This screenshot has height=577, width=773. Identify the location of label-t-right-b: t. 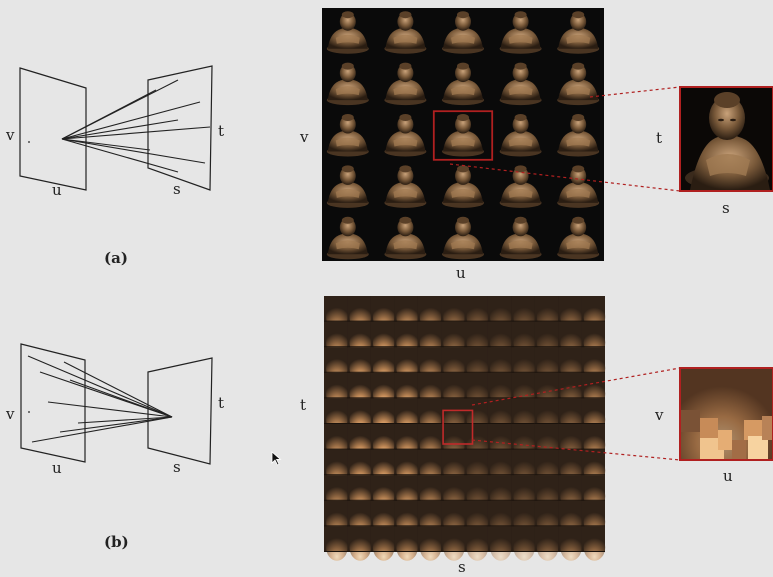
(221, 403).